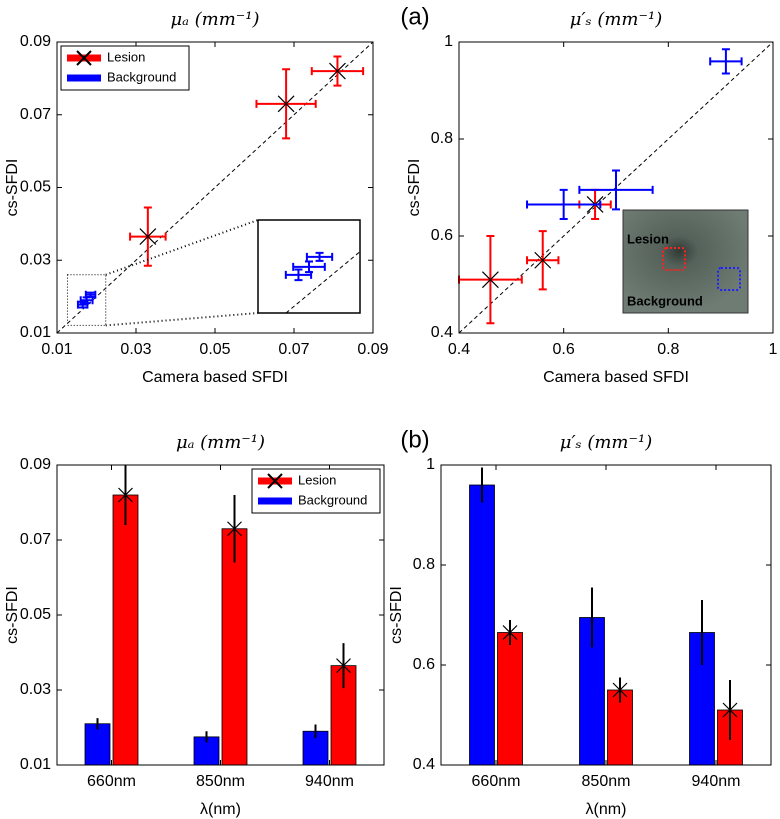 Image resolution: width=780 pixels, height=819 pixels. Describe the element at coordinates (182, 273) in the screenshot. I see `zoom-connector` at that location.